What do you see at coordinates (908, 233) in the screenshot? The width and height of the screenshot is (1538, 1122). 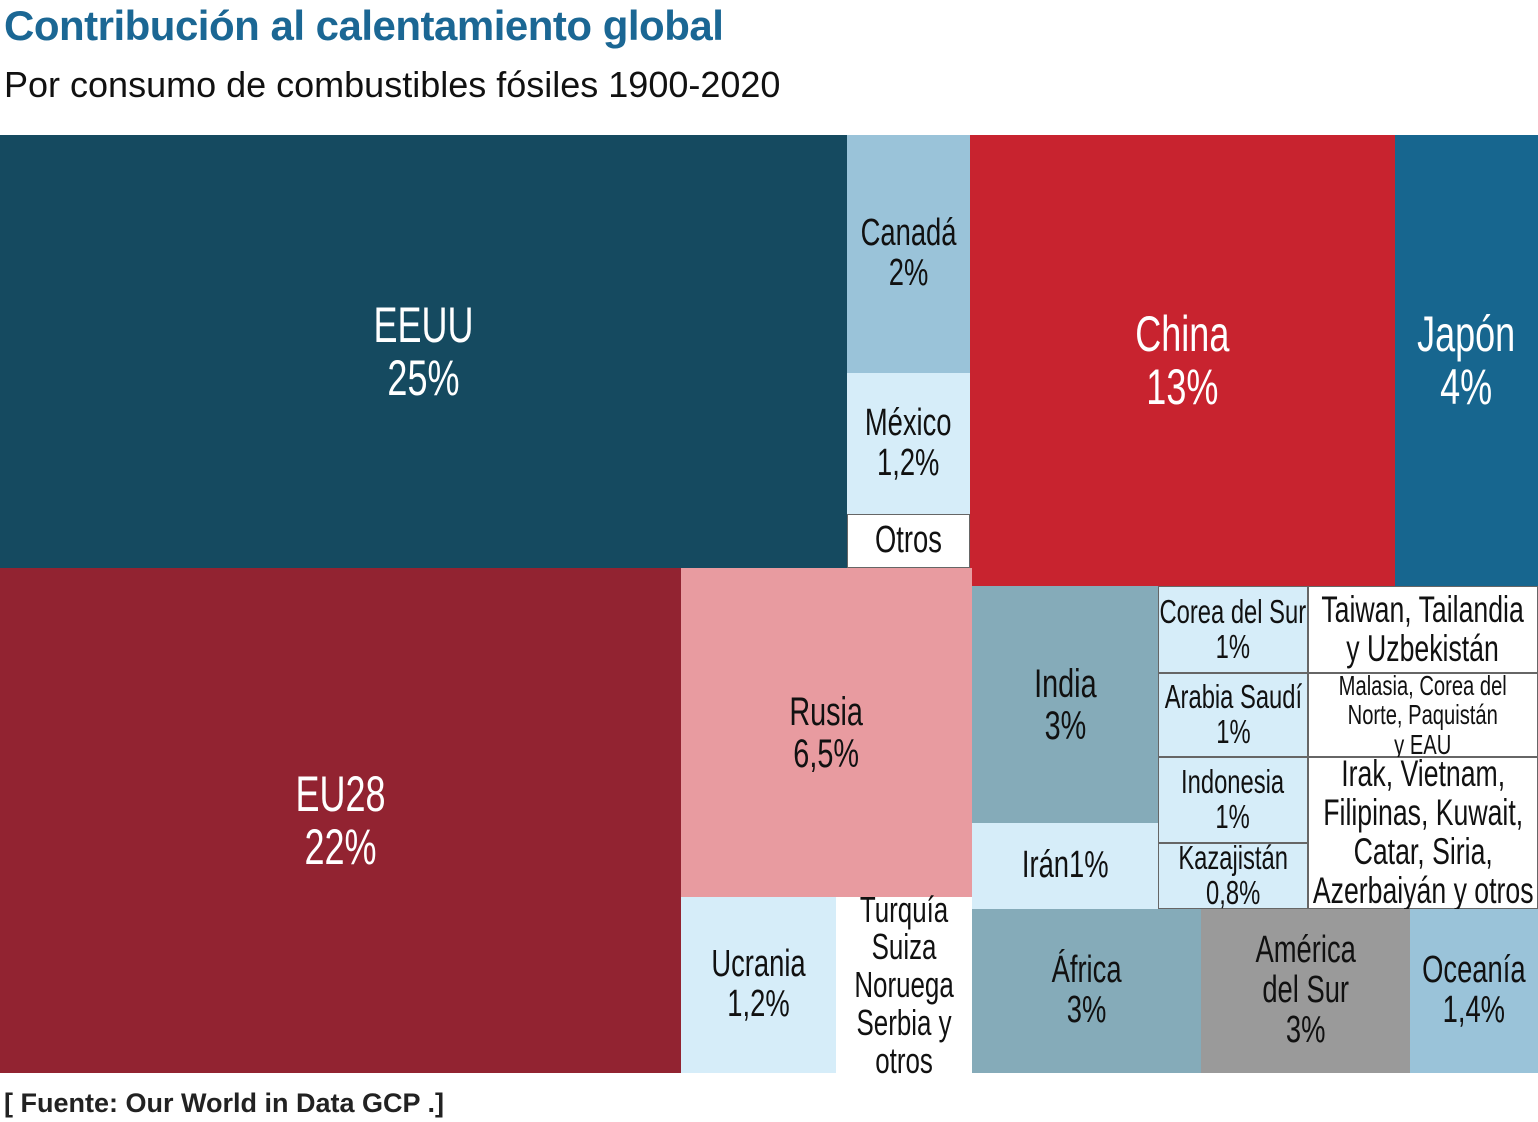 I see `cell-label: Canadá` at bounding box center [908, 233].